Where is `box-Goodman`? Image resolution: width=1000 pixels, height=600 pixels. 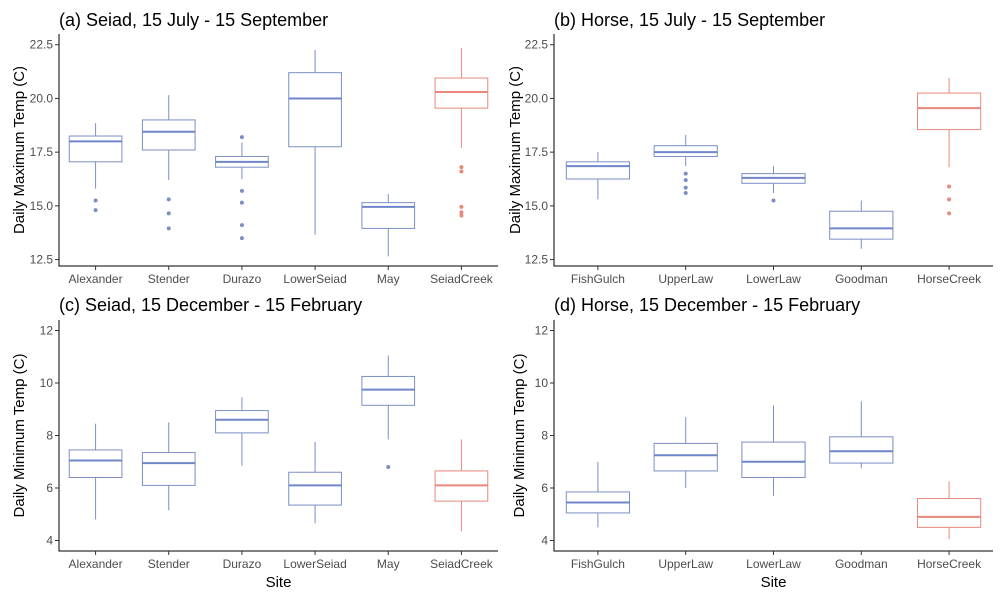
box-Goodman is located at coordinates (861, 224).